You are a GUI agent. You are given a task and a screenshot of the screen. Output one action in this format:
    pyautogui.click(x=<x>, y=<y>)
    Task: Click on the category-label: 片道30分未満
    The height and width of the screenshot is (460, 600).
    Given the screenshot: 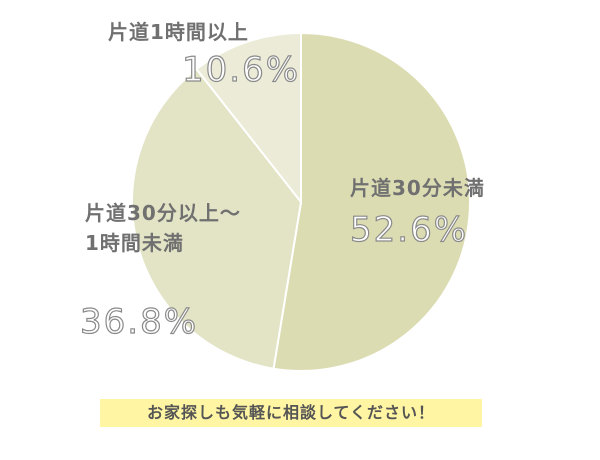 What is the action you would take?
    pyautogui.click(x=417, y=188)
    